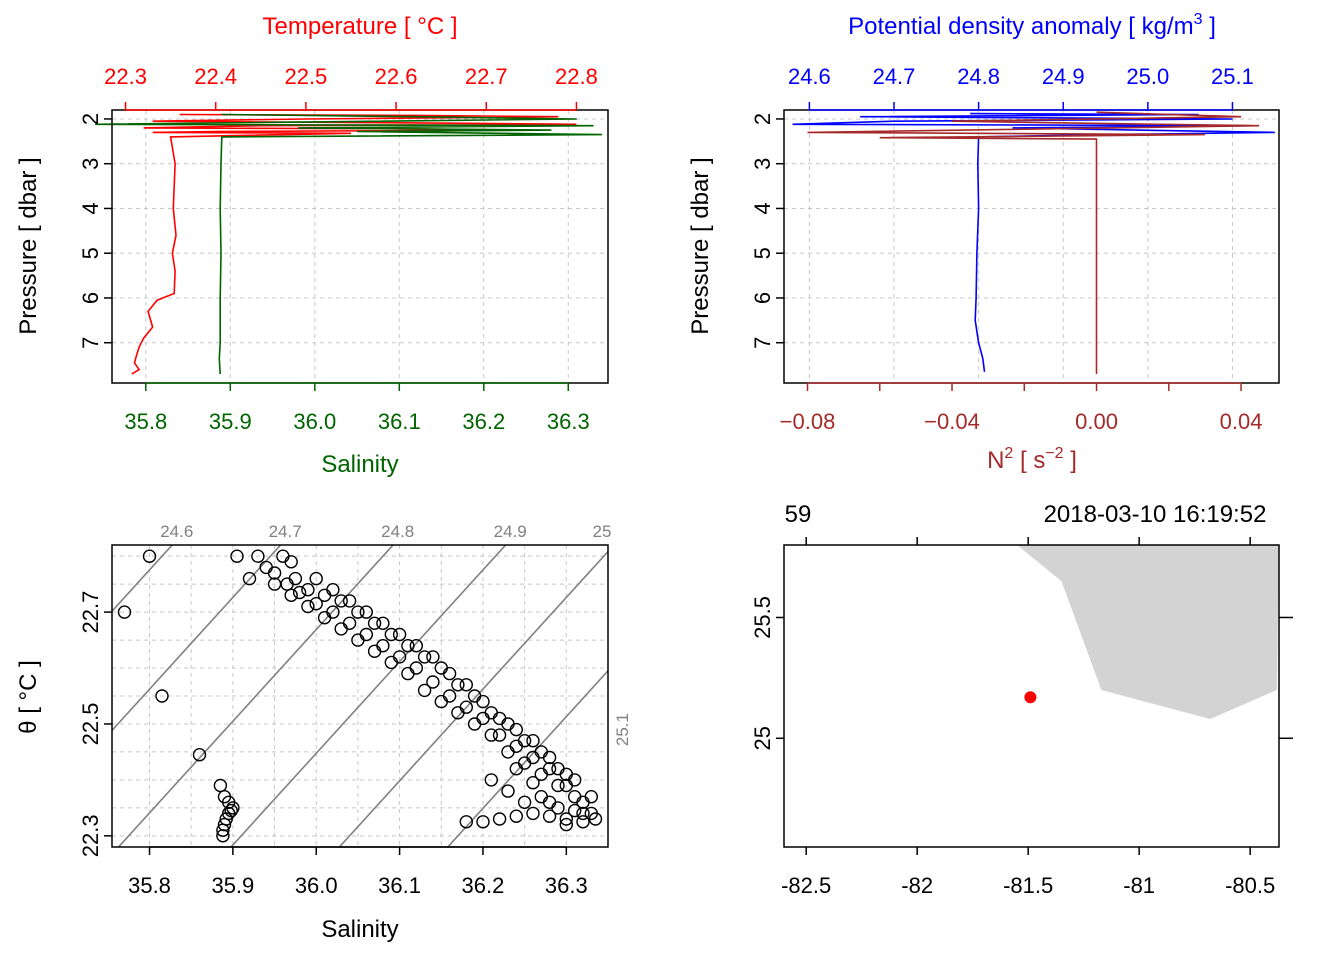 The image size is (1344, 960). Describe the element at coordinates (566, 885) in the screenshot. I see `p3-x-tick-label: 36.3` at that location.